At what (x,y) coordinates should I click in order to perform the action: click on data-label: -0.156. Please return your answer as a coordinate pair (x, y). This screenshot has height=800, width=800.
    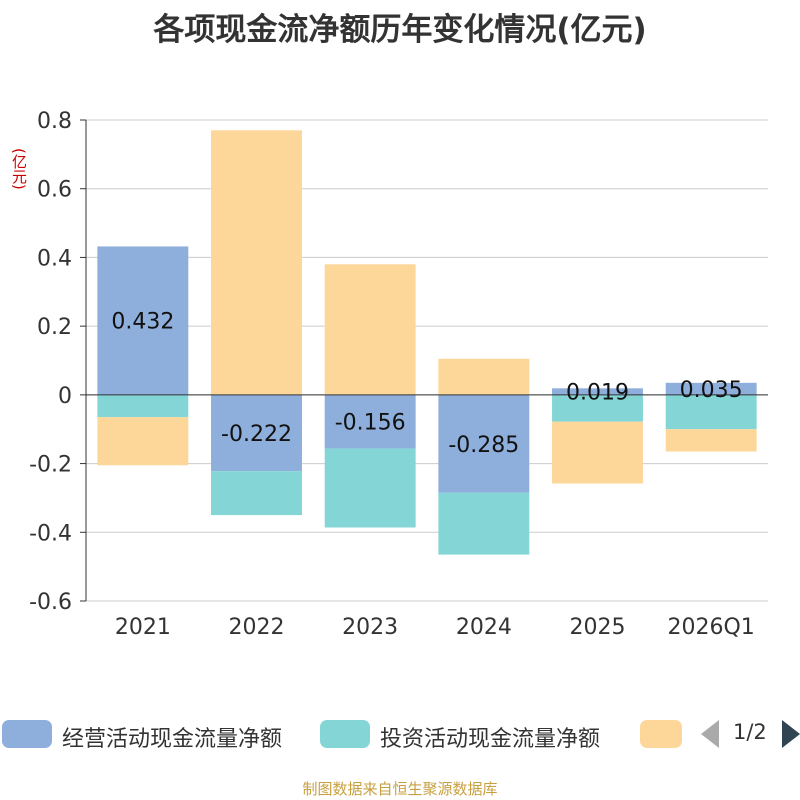
    Looking at the image, I should click on (370, 423).